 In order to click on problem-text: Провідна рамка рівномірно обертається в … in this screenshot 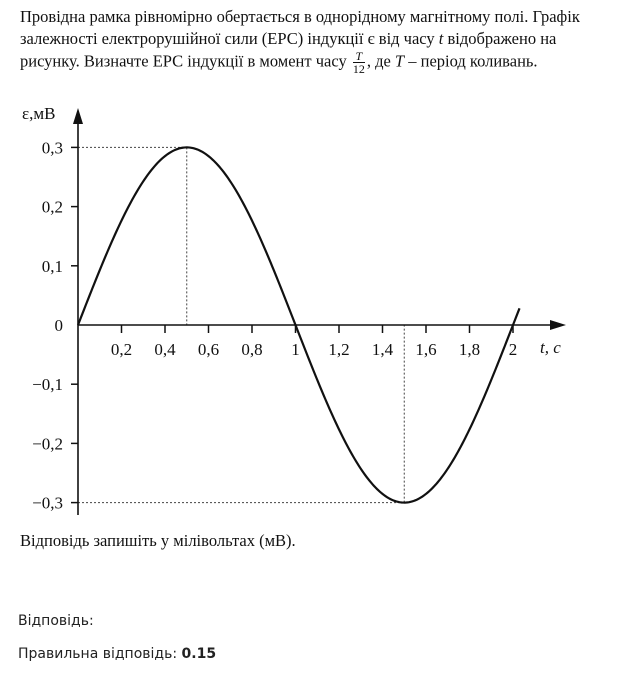, I will do `click(320, 40)`.